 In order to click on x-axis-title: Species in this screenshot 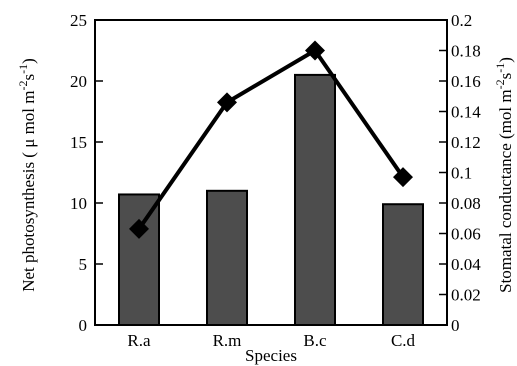, I will do `click(271, 355)`.